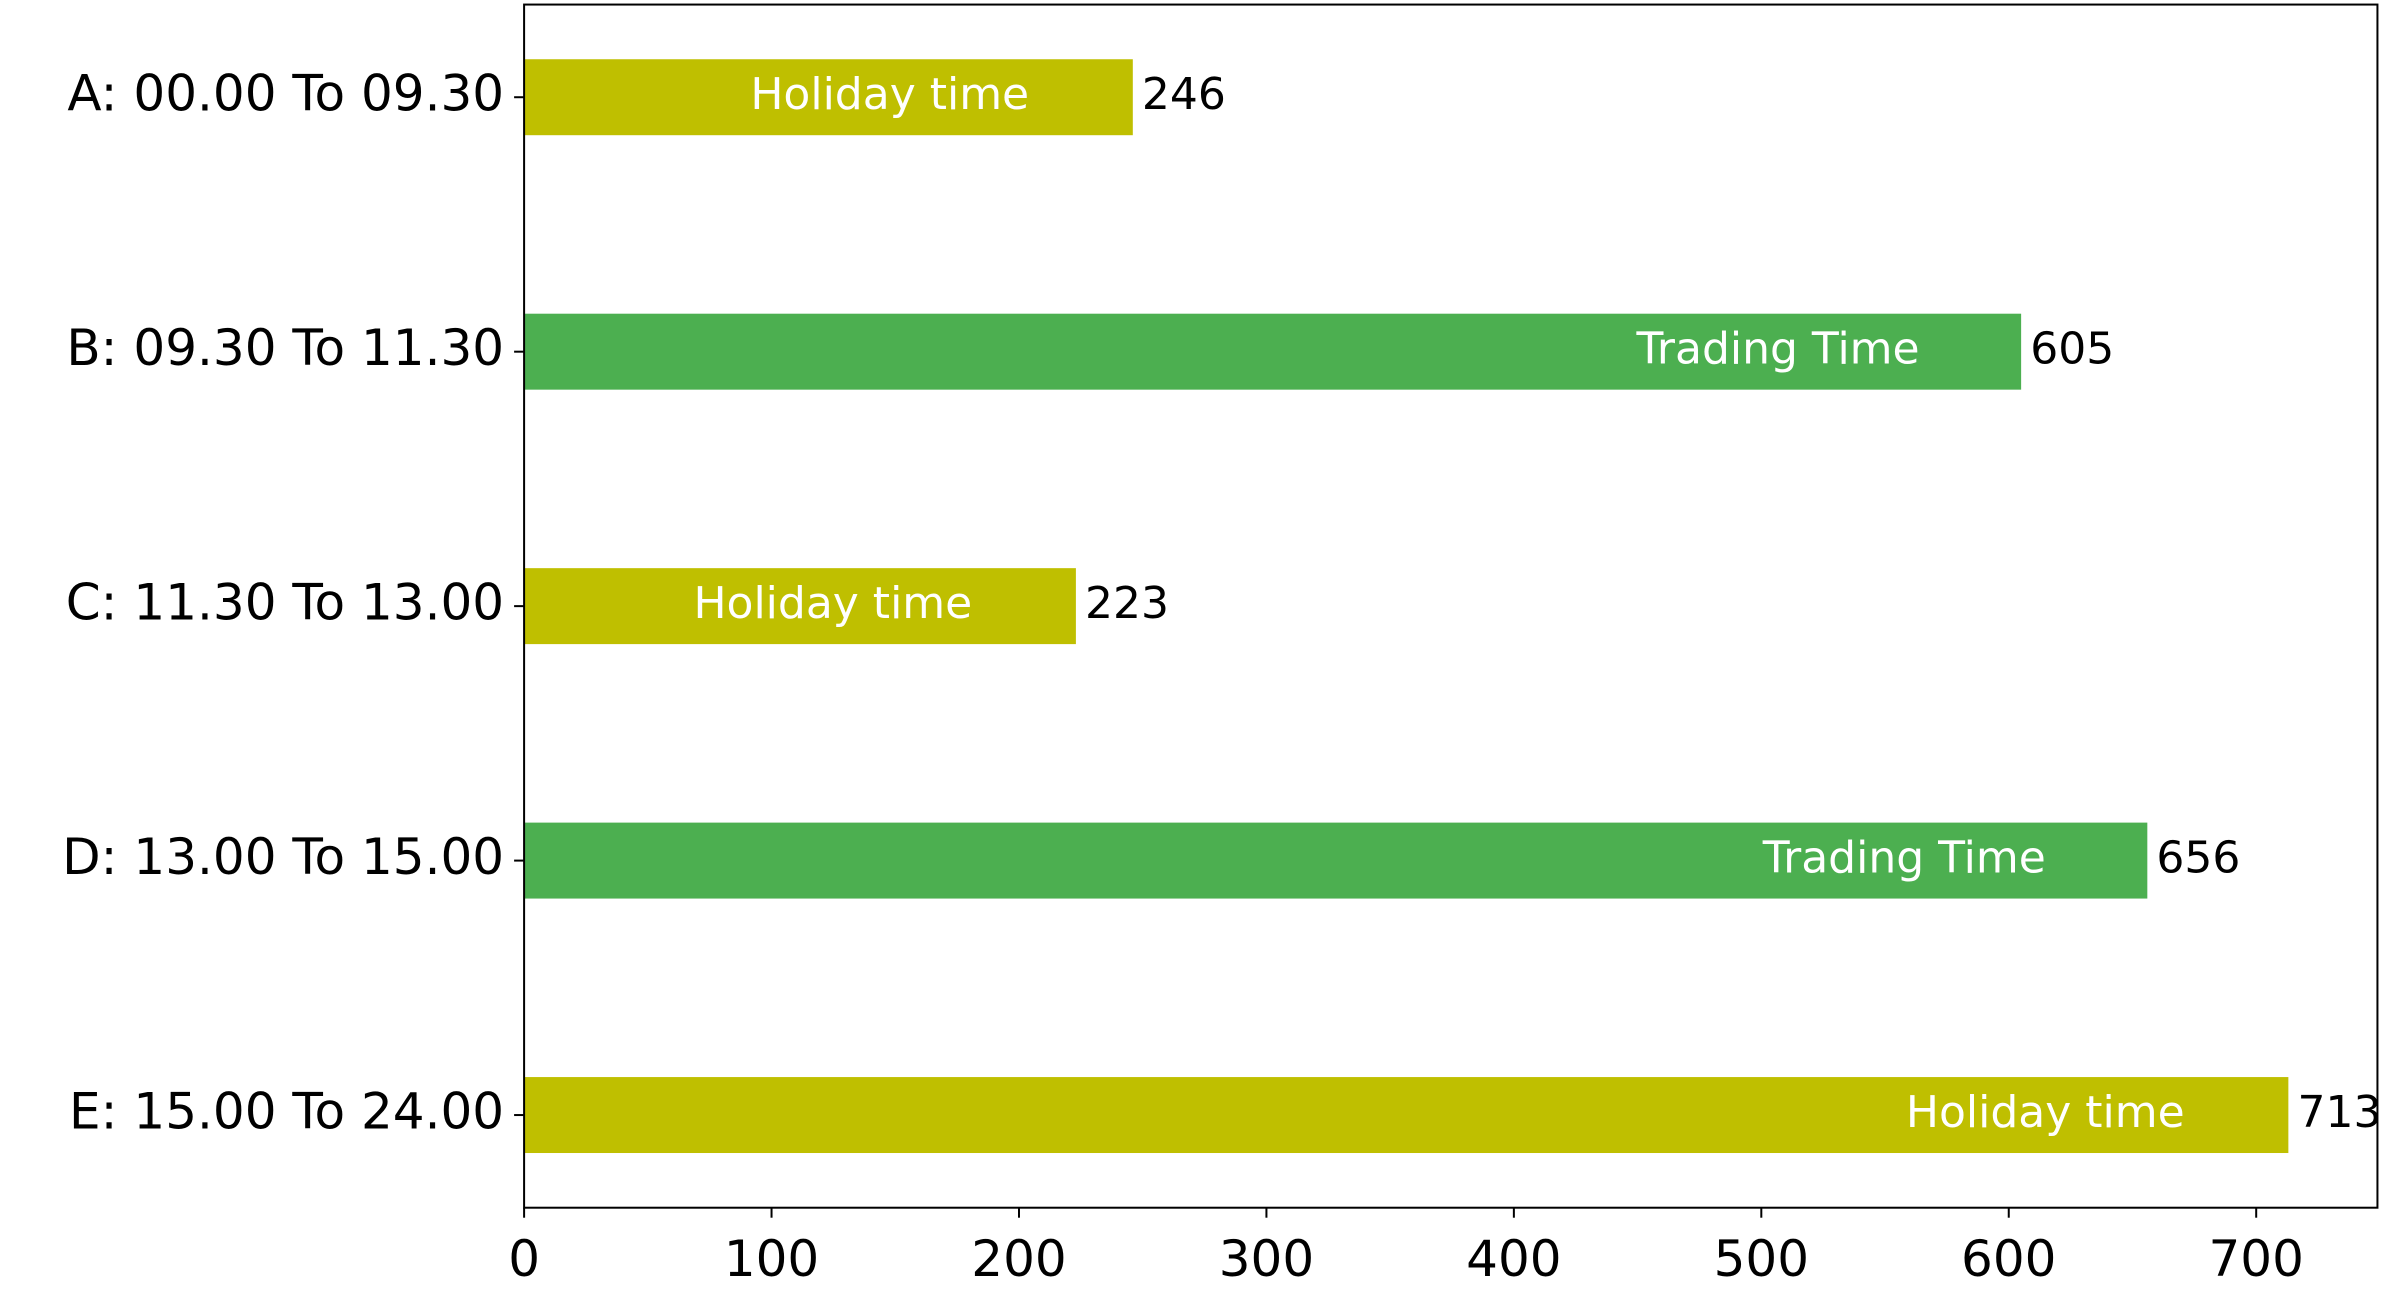  I want to click on x-tick-label: 300, so click(1266, 1259).